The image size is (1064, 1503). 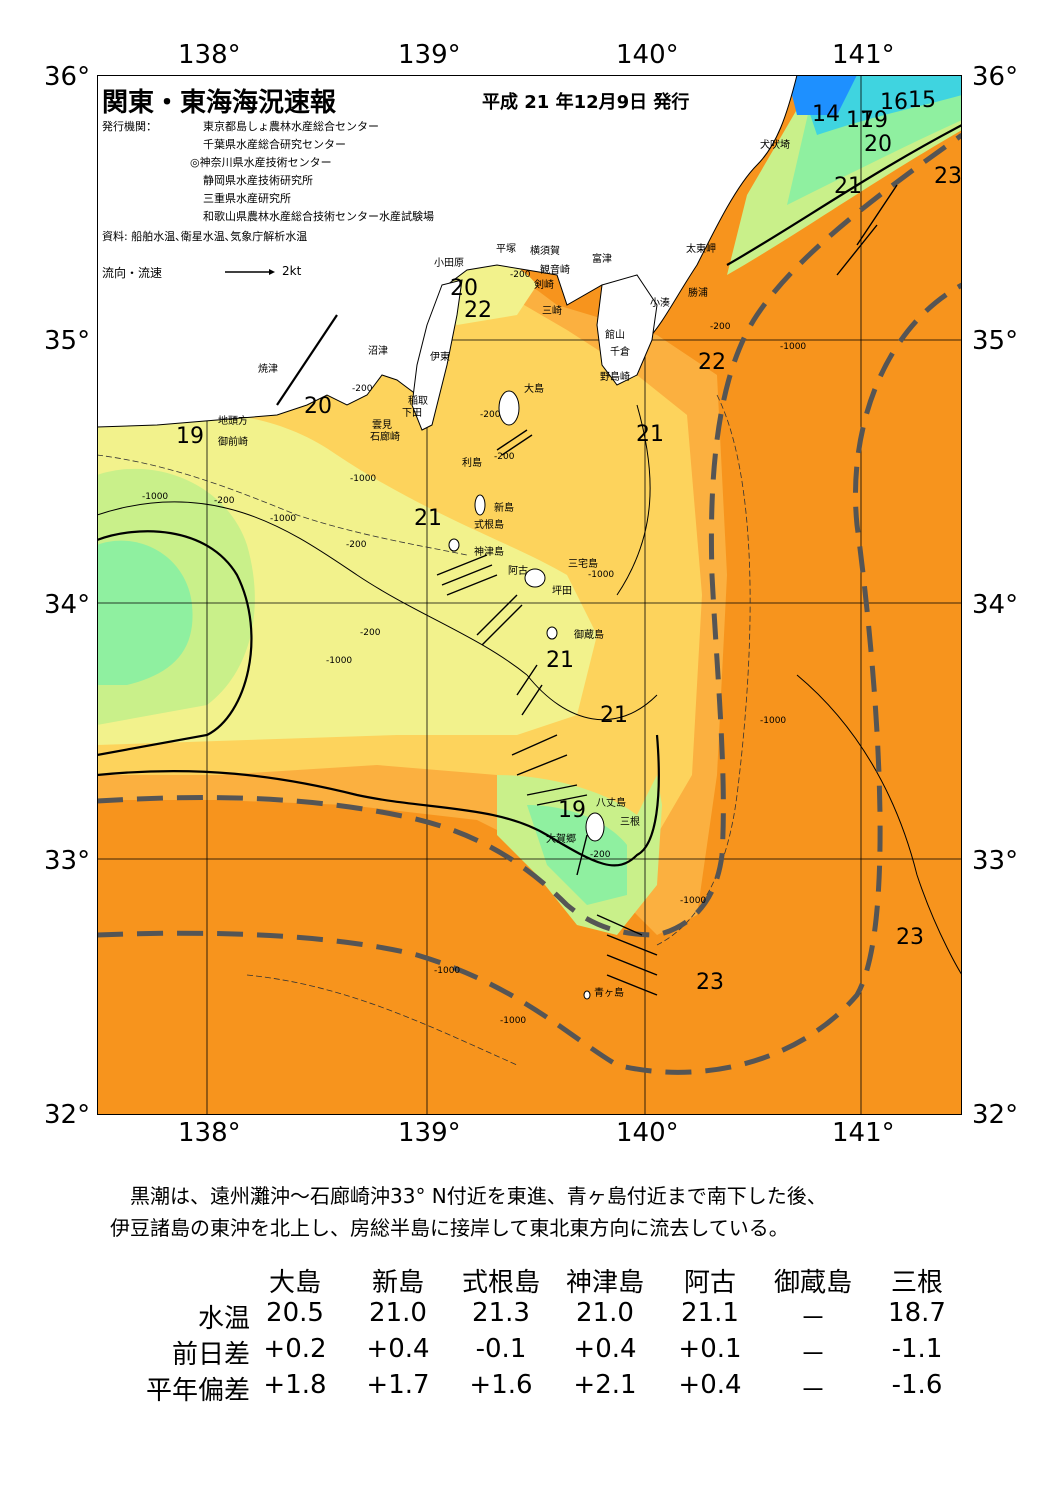 What do you see at coordinates (398, 1313) in the screenshot?
I see `table-cell: 21.0` at bounding box center [398, 1313].